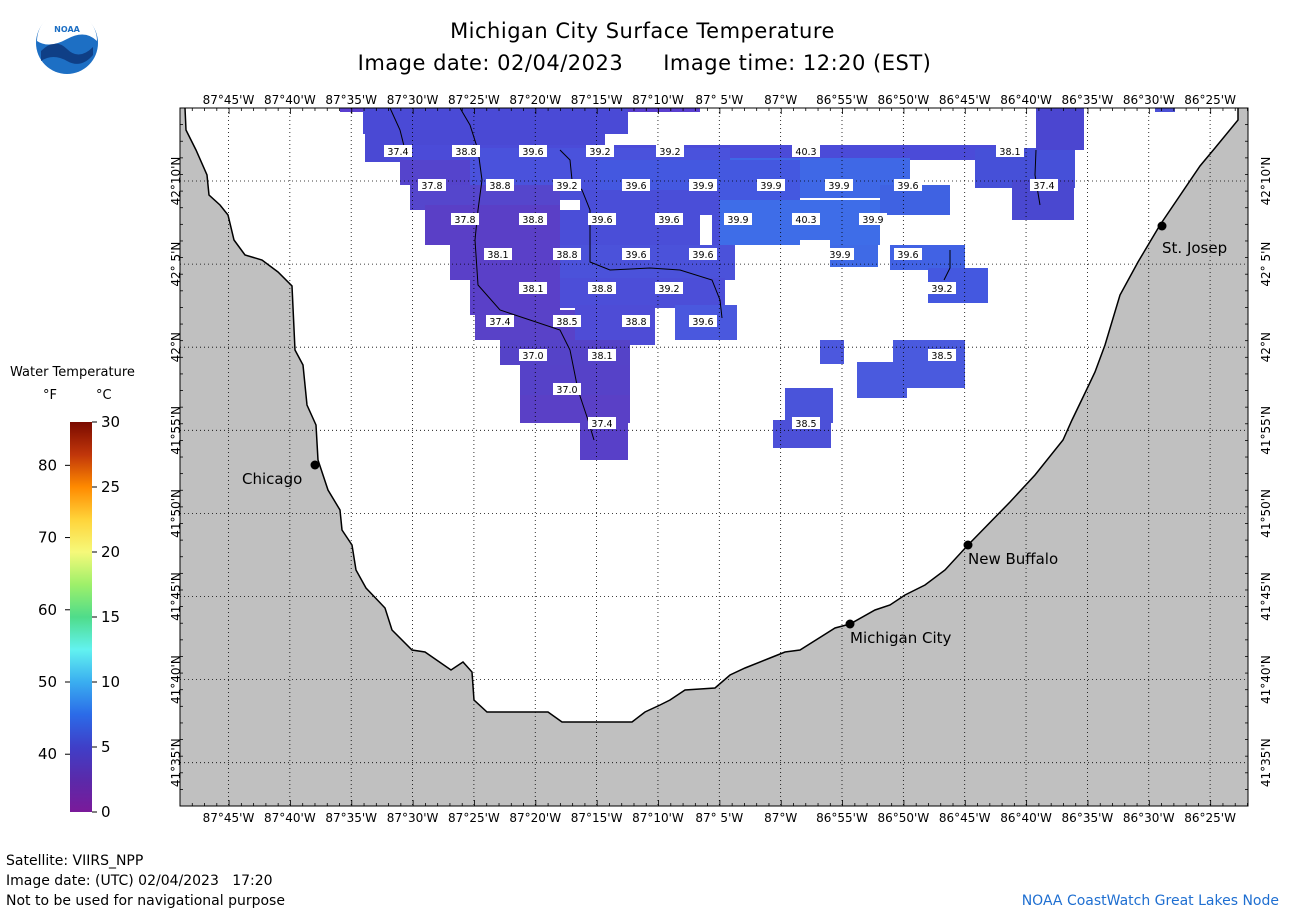 The image size is (1289, 918). What do you see at coordinates (176, 181) in the screenshot?
I see `lat-label-left: 42°10'N` at bounding box center [176, 181].